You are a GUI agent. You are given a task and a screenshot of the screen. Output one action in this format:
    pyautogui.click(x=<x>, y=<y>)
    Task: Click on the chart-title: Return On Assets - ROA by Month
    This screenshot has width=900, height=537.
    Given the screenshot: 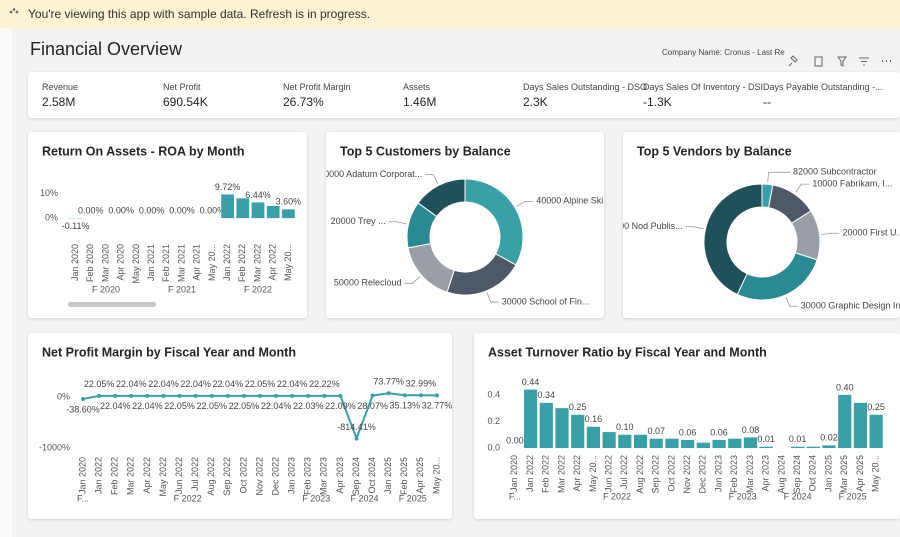 What is the action you would take?
    pyautogui.click(x=143, y=151)
    